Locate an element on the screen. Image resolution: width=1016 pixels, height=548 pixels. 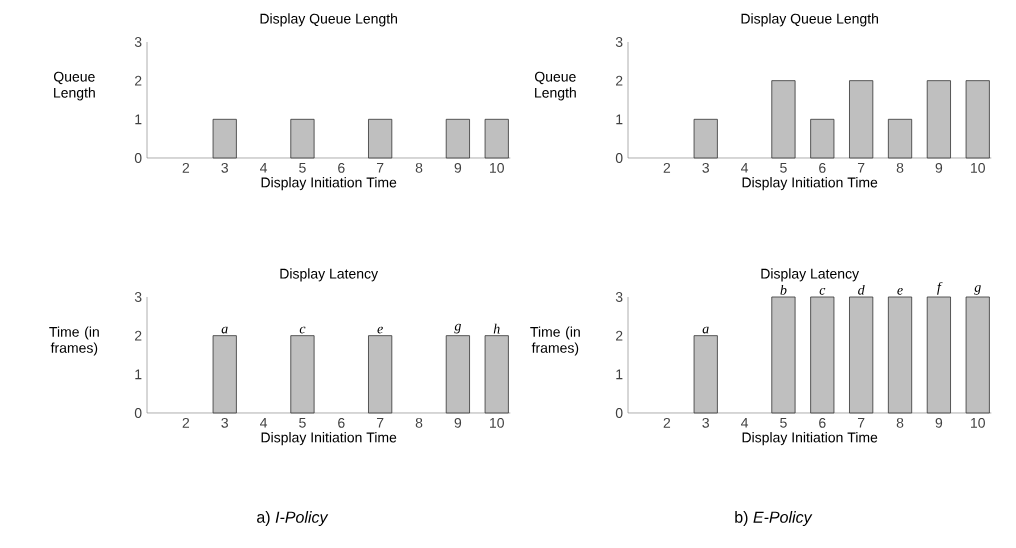
annotation: f is located at coordinates (940, 288).